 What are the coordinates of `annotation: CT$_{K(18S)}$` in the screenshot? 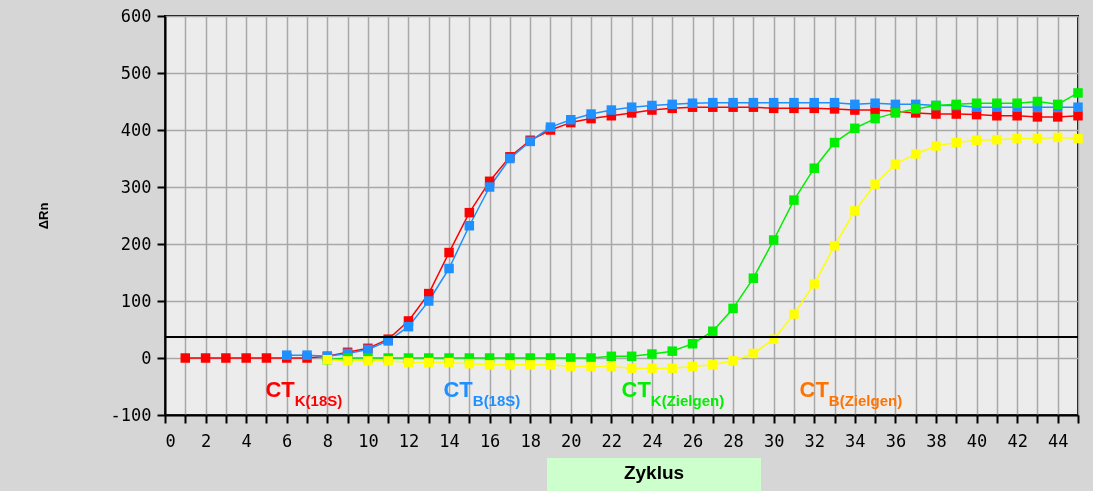 It's located at (304, 393).